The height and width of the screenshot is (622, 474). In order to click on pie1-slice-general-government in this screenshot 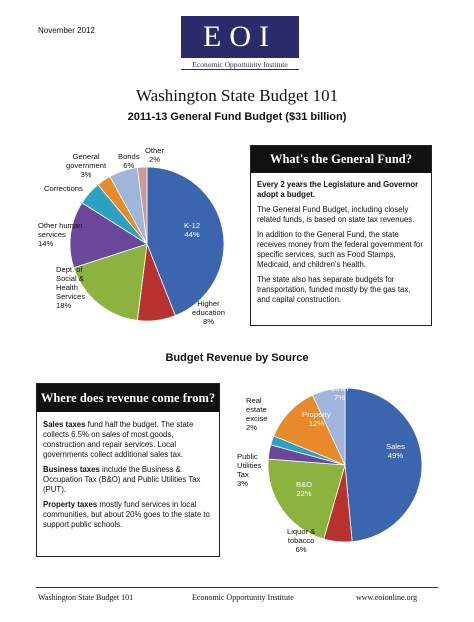, I will do `click(122, 210)`.